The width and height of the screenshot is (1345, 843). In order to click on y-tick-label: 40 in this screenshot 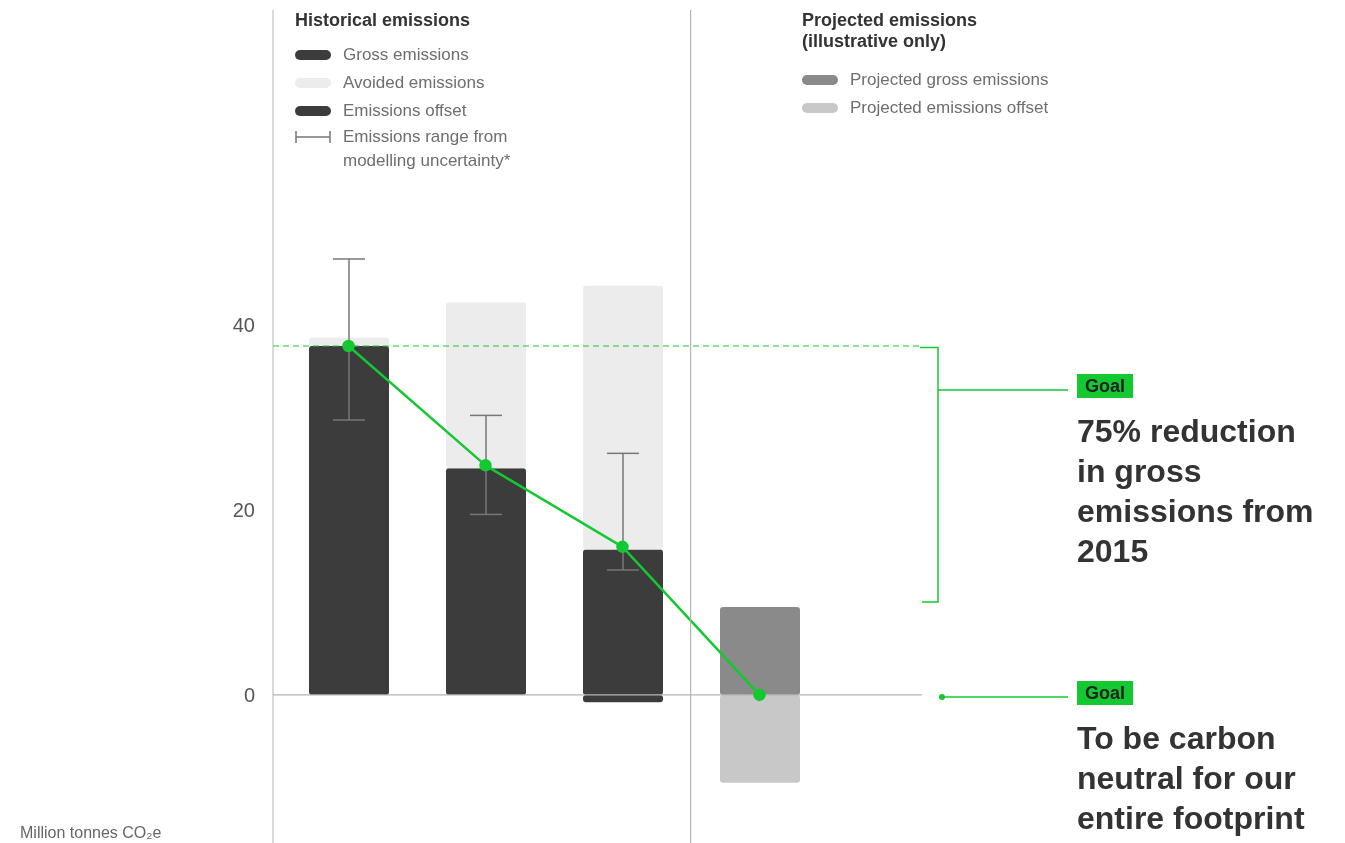, I will do `click(243, 324)`.